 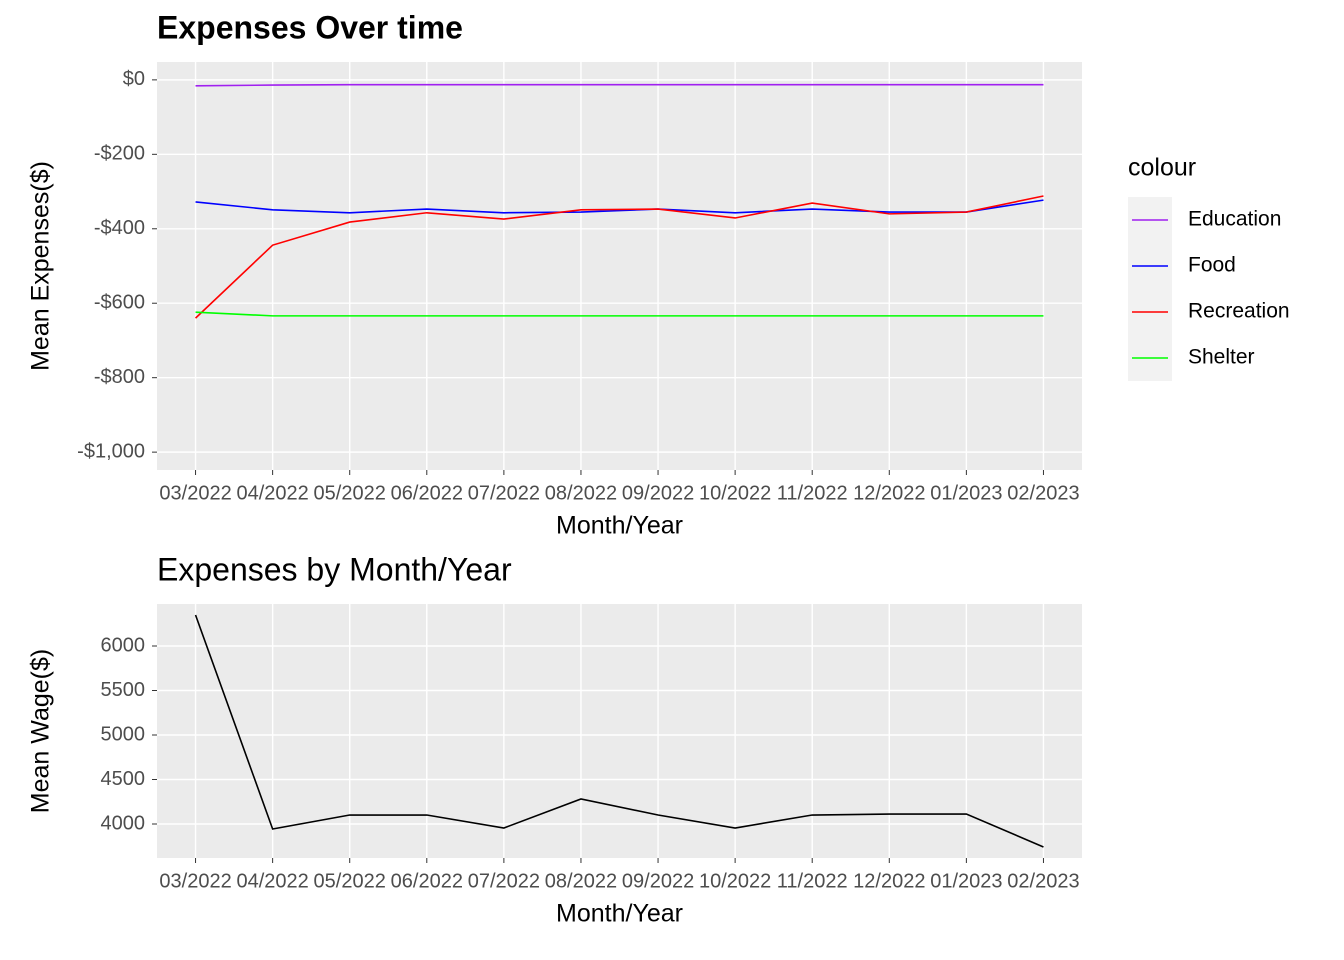 I want to click on y-axis-title: Mean Wage($), so click(x=41, y=731).